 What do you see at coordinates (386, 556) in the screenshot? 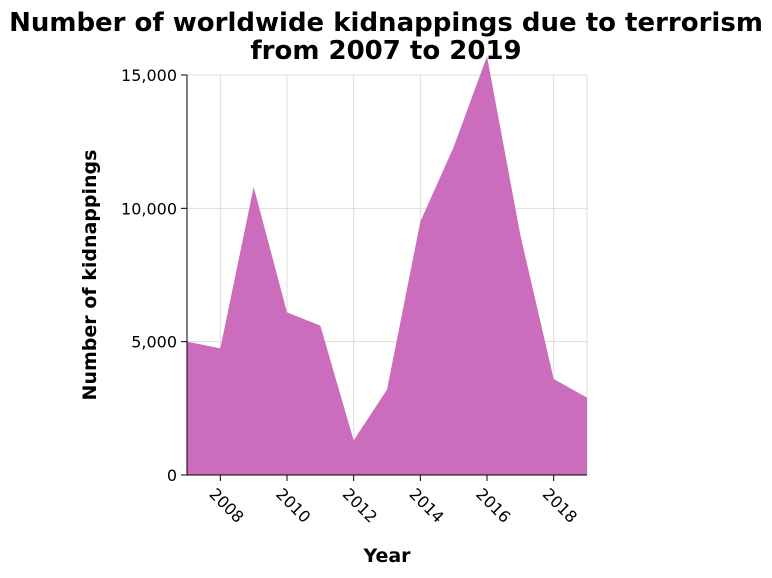
I see `x-axis-label: Year` at bounding box center [386, 556].